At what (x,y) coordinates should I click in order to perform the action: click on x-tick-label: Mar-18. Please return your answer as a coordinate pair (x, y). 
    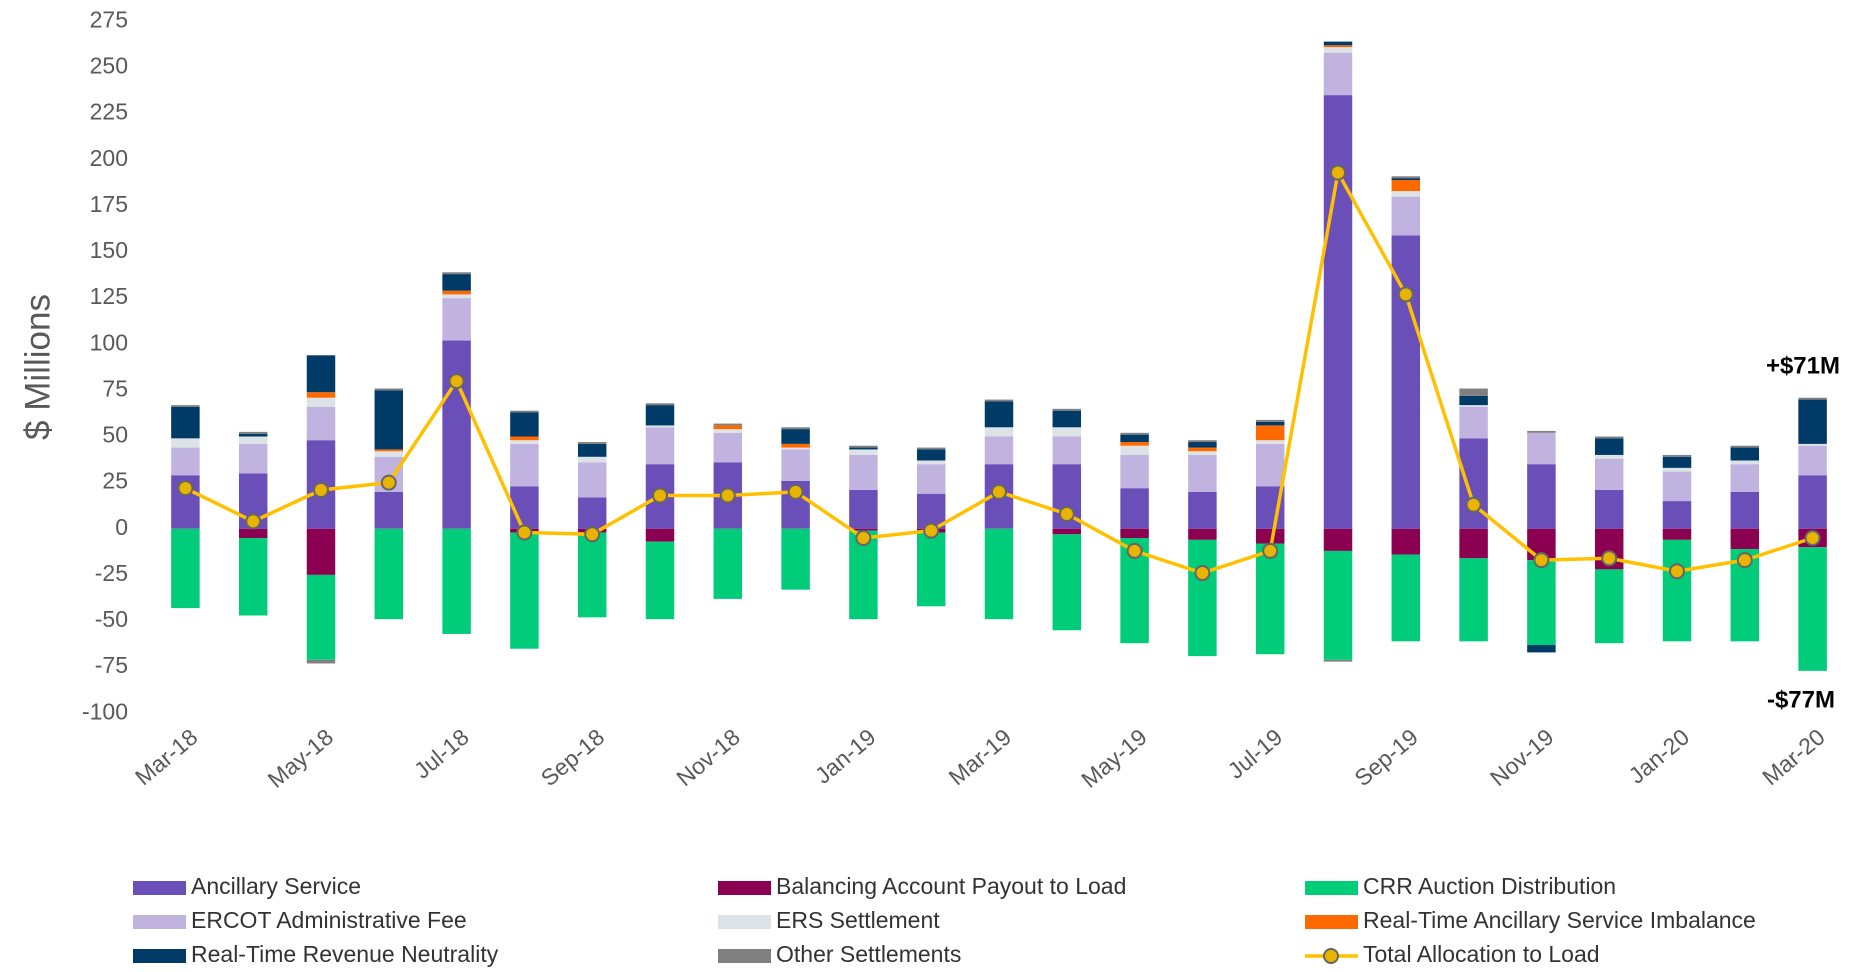
    Looking at the image, I should click on (166, 757).